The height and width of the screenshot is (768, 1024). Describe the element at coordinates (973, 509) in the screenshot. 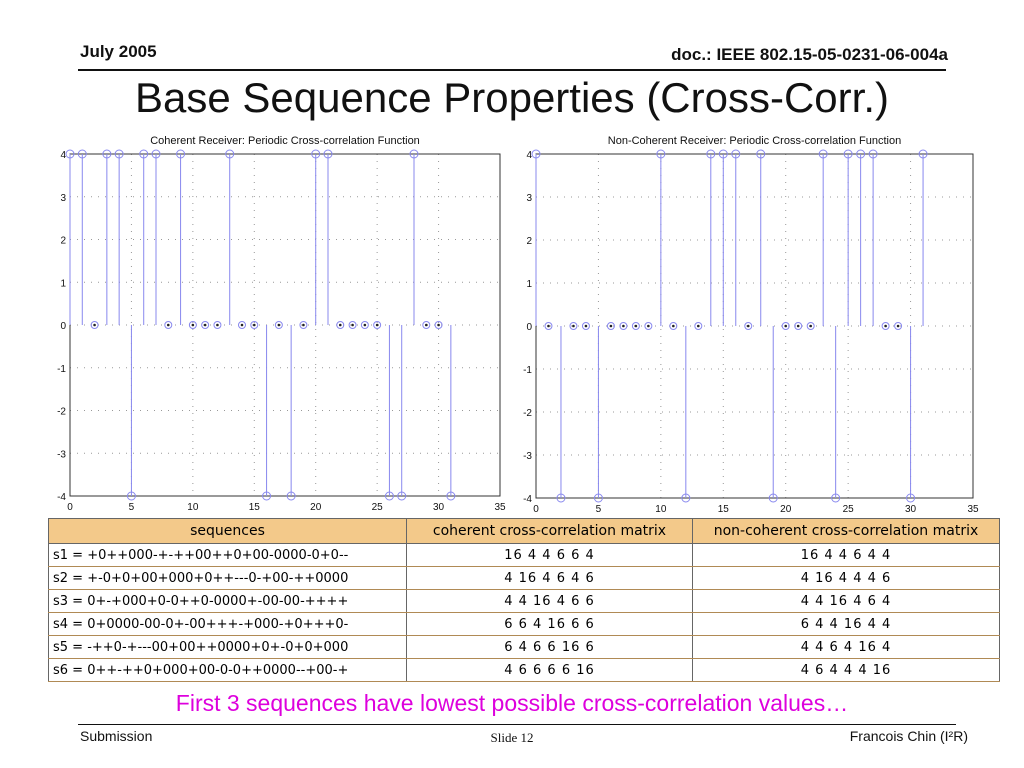

I see `x-tick-label: 35` at that location.